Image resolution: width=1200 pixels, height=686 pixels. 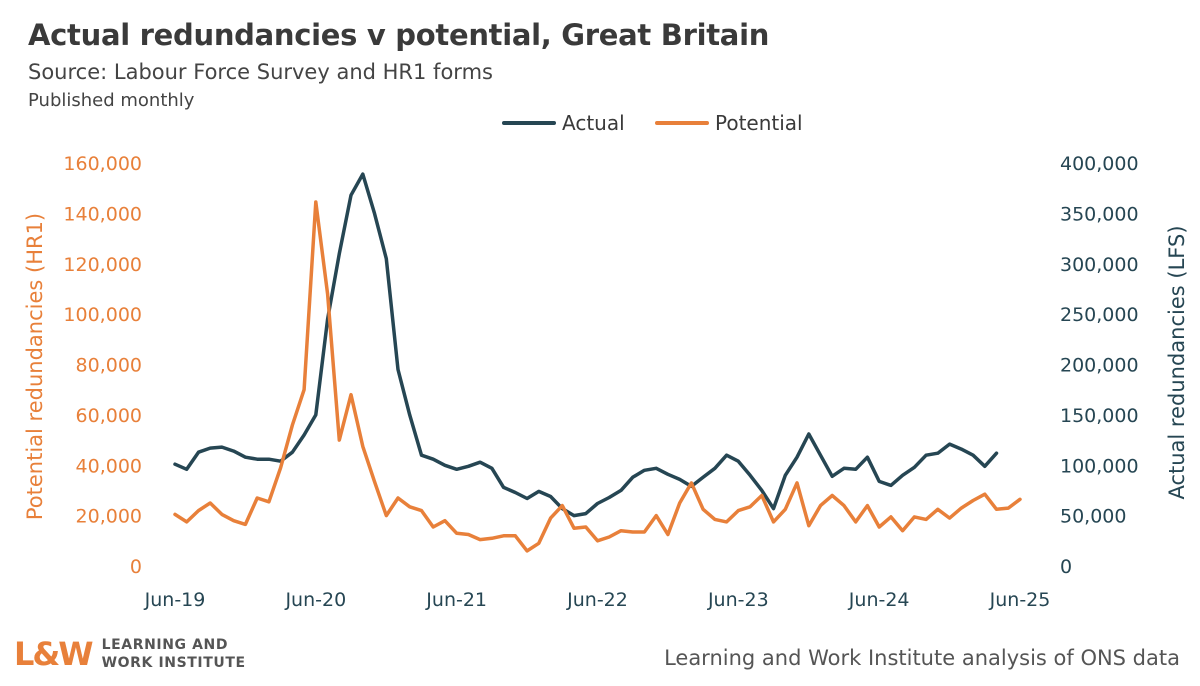 I want to click on right-axis-tick-label: 200,000, so click(x=1099, y=366).